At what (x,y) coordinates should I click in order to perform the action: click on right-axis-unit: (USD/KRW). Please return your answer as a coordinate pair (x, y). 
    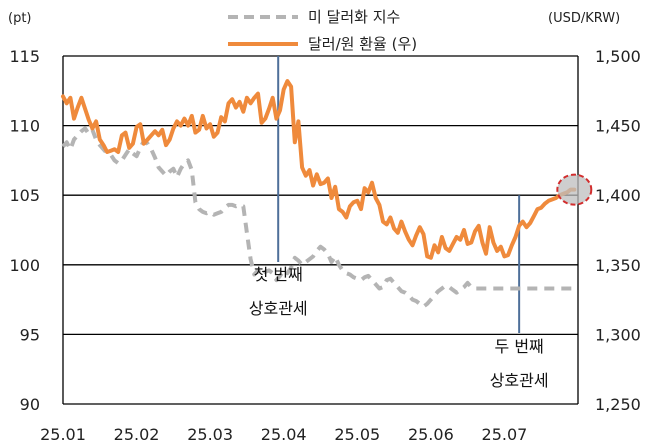
    Looking at the image, I should click on (584, 18).